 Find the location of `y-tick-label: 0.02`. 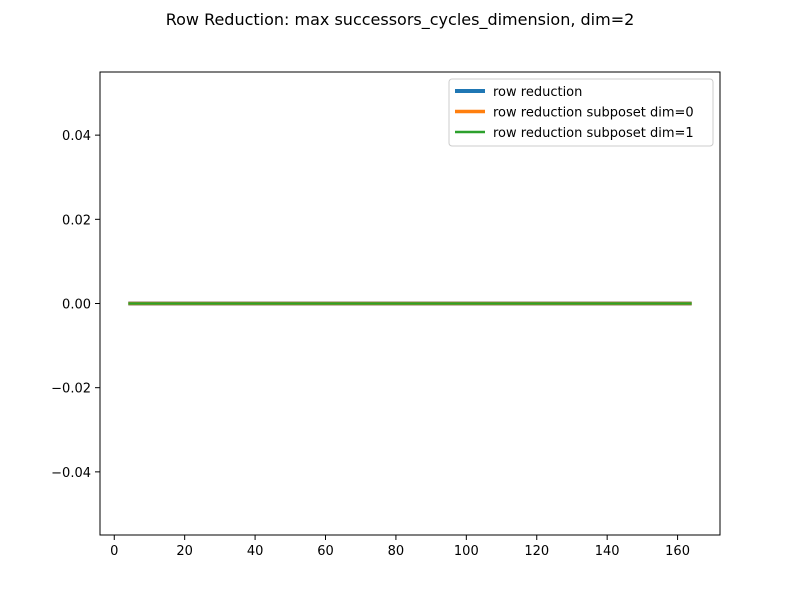

y-tick-label: 0.02 is located at coordinates (76, 220).